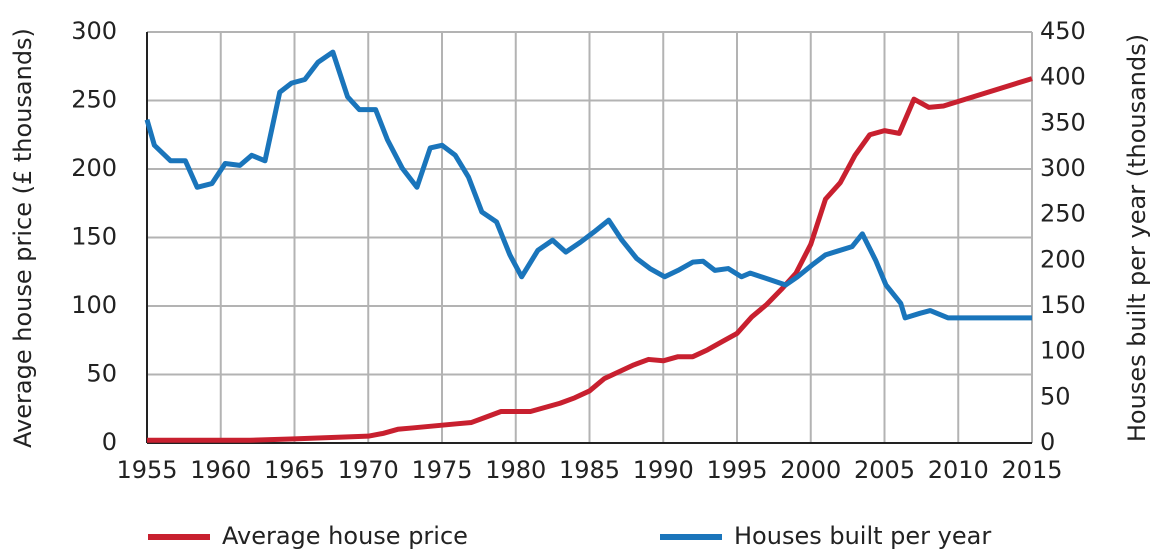  What do you see at coordinates (1137, 238) in the screenshot?
I see `y2-axis-label: Houses built per year (thousands)` at bounding box center [1137, 238].